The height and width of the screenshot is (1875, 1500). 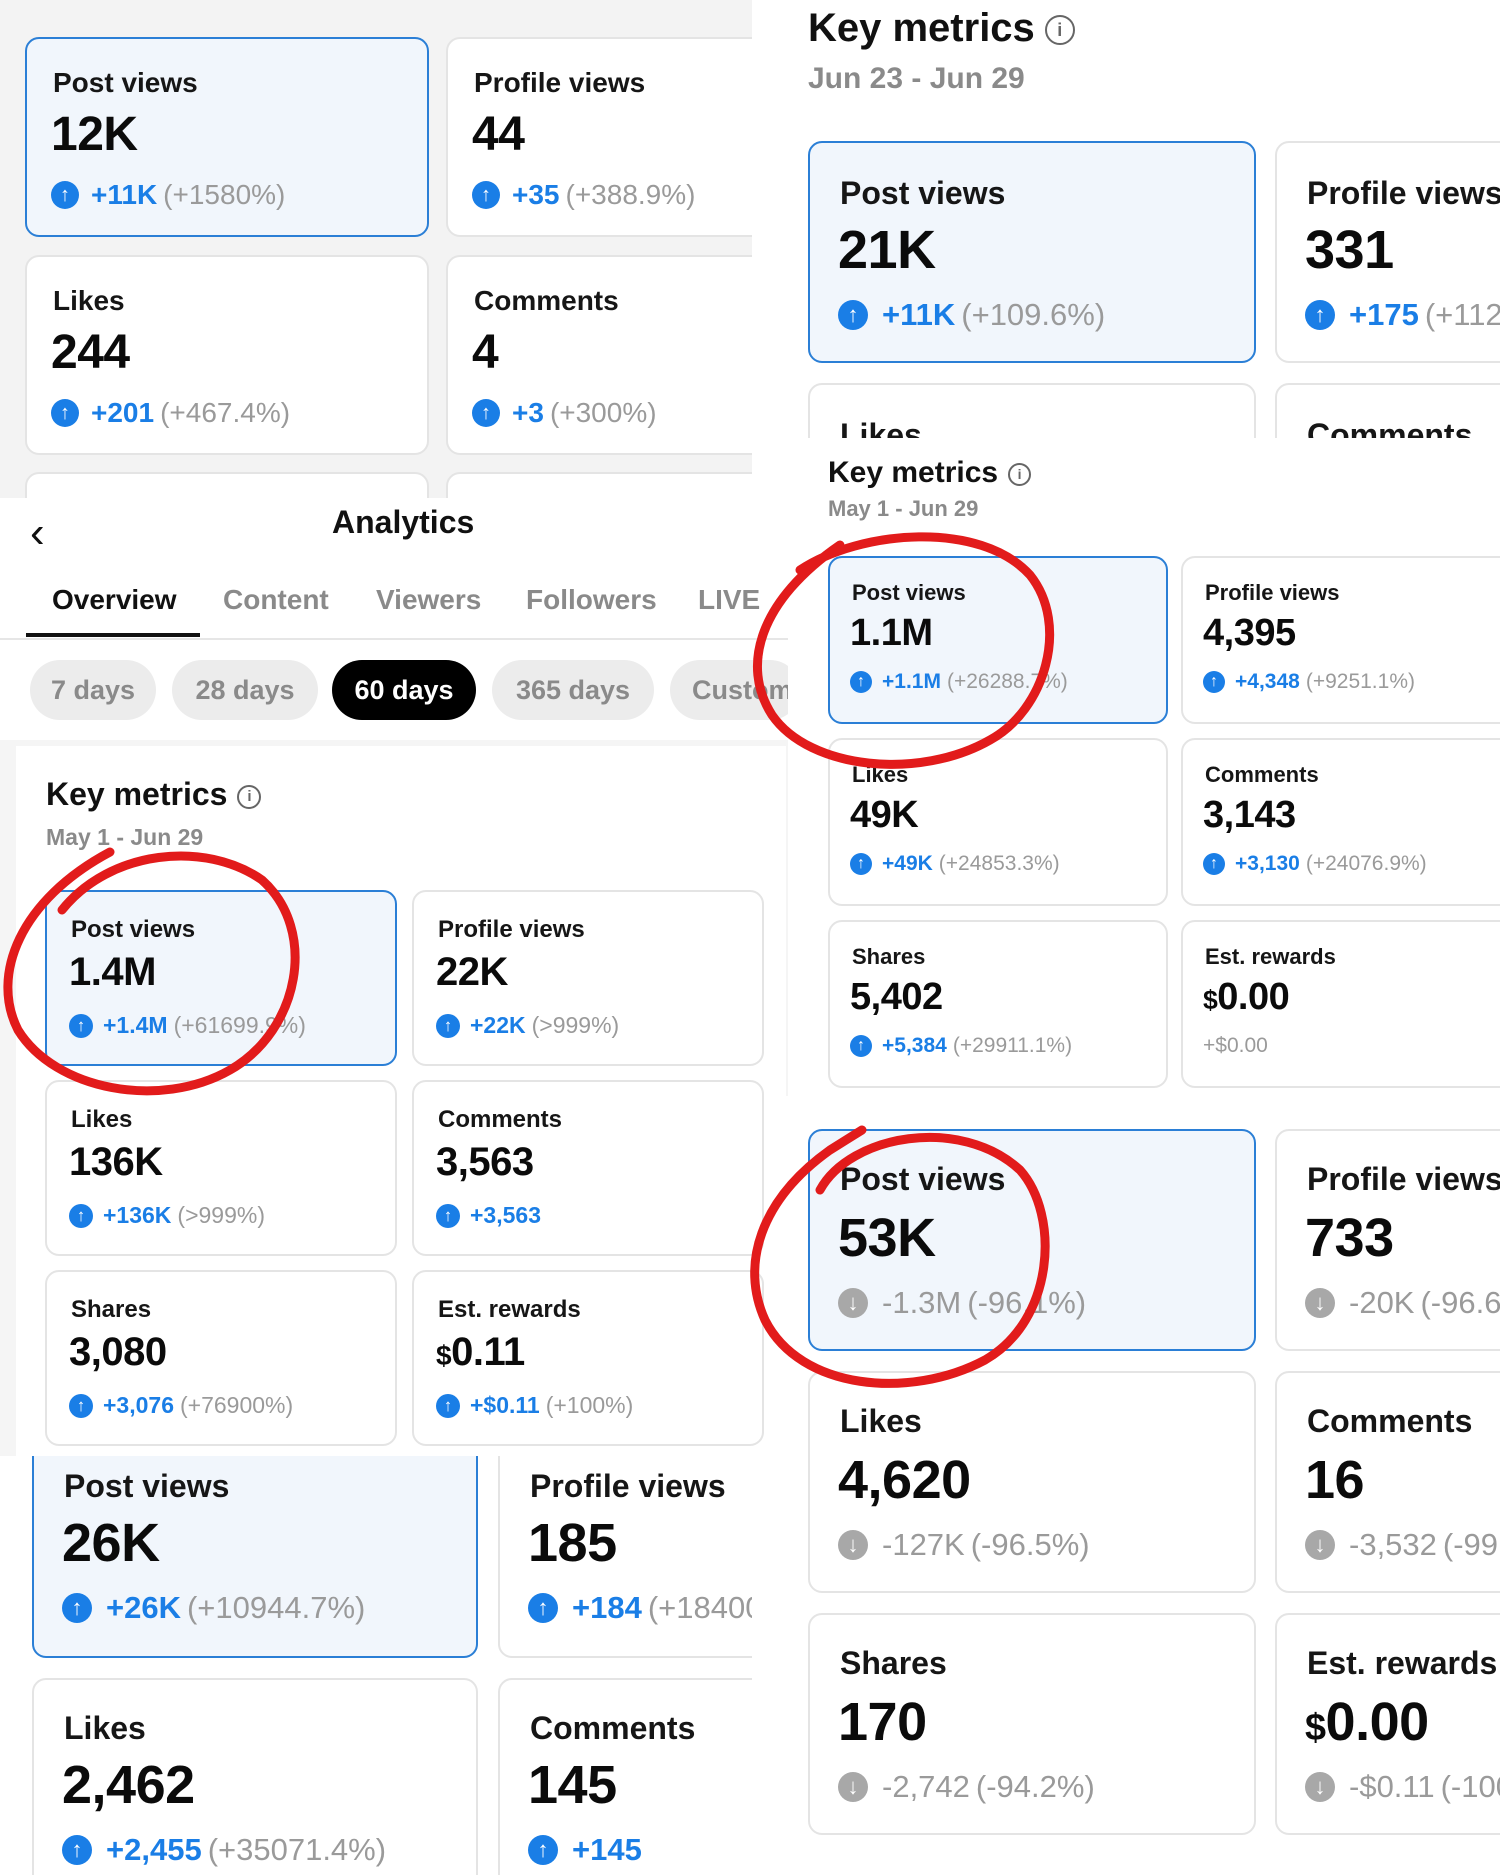 I want to click on metric-value: 1.1M, so click(x=891, y=633).